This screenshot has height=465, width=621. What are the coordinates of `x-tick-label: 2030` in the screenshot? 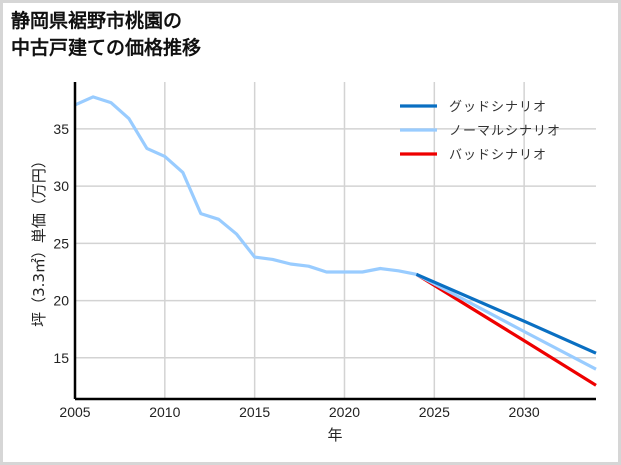 It's located at (524, 412).